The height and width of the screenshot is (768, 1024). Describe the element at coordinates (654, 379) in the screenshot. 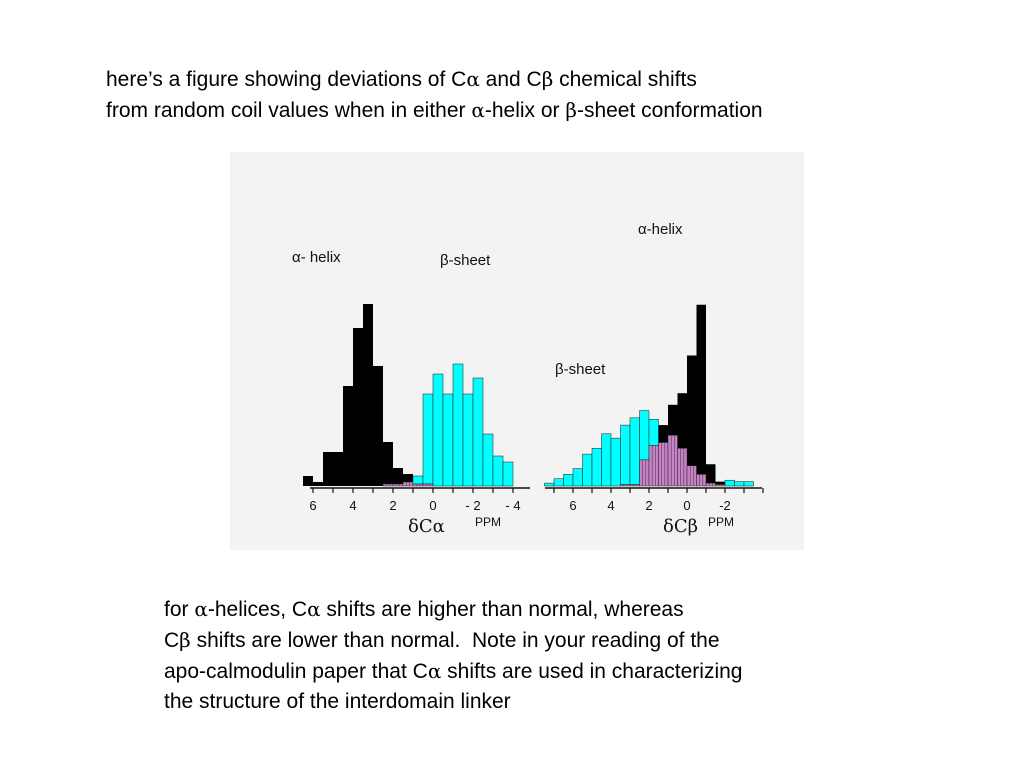

I see `histogram-c-beta: 6 4 2 0 -2 α-helix β-sheet δCβ PPM` at that location.